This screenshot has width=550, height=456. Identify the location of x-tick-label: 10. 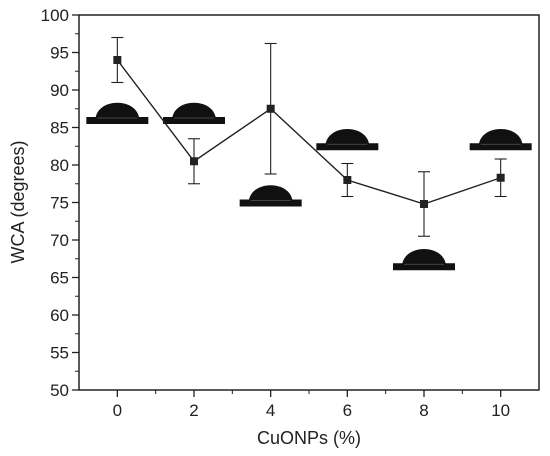
(500, 410).